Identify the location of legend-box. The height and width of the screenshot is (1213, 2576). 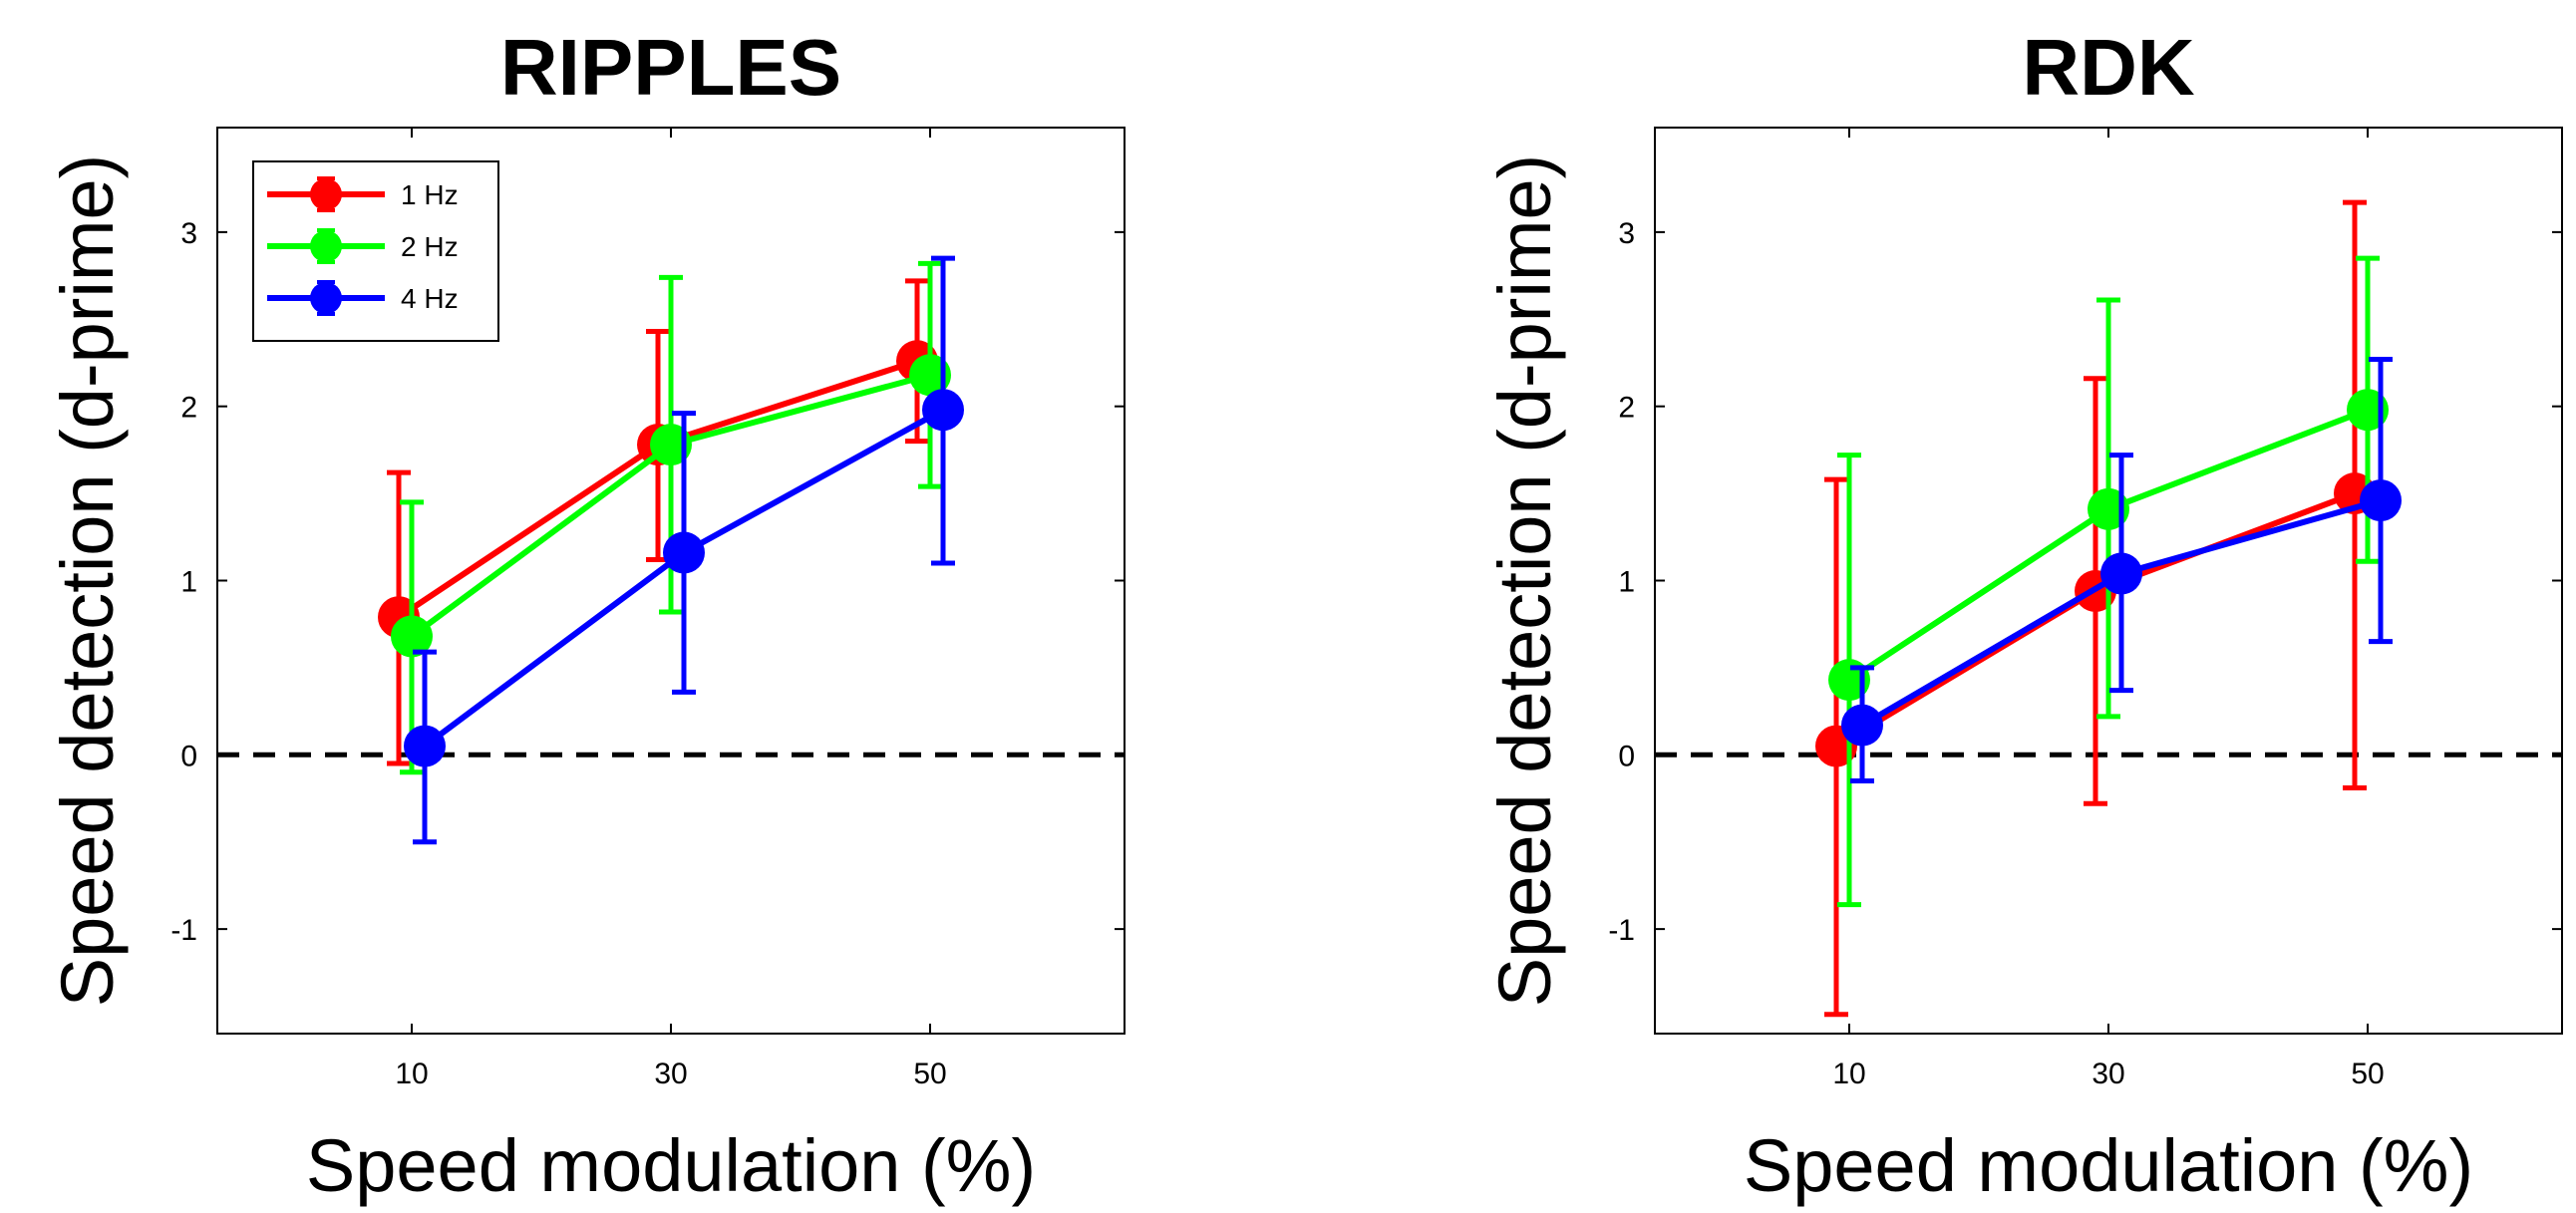
(375, 251).